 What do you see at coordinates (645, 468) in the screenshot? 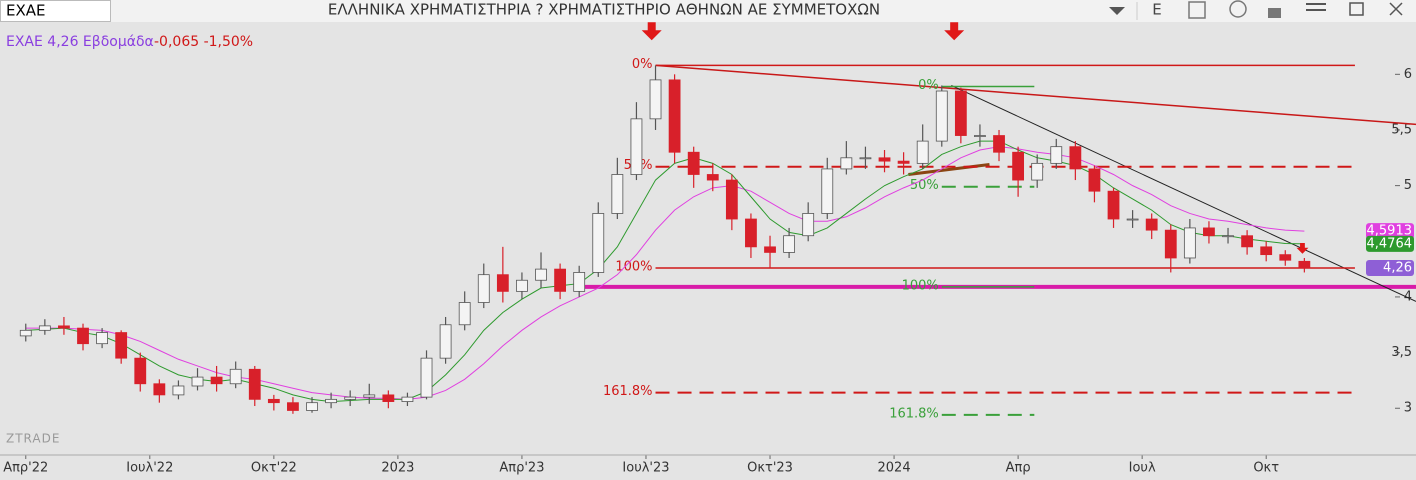
I see `x-tick-label: Ιουλ'23` at bounding box center [645, 468].